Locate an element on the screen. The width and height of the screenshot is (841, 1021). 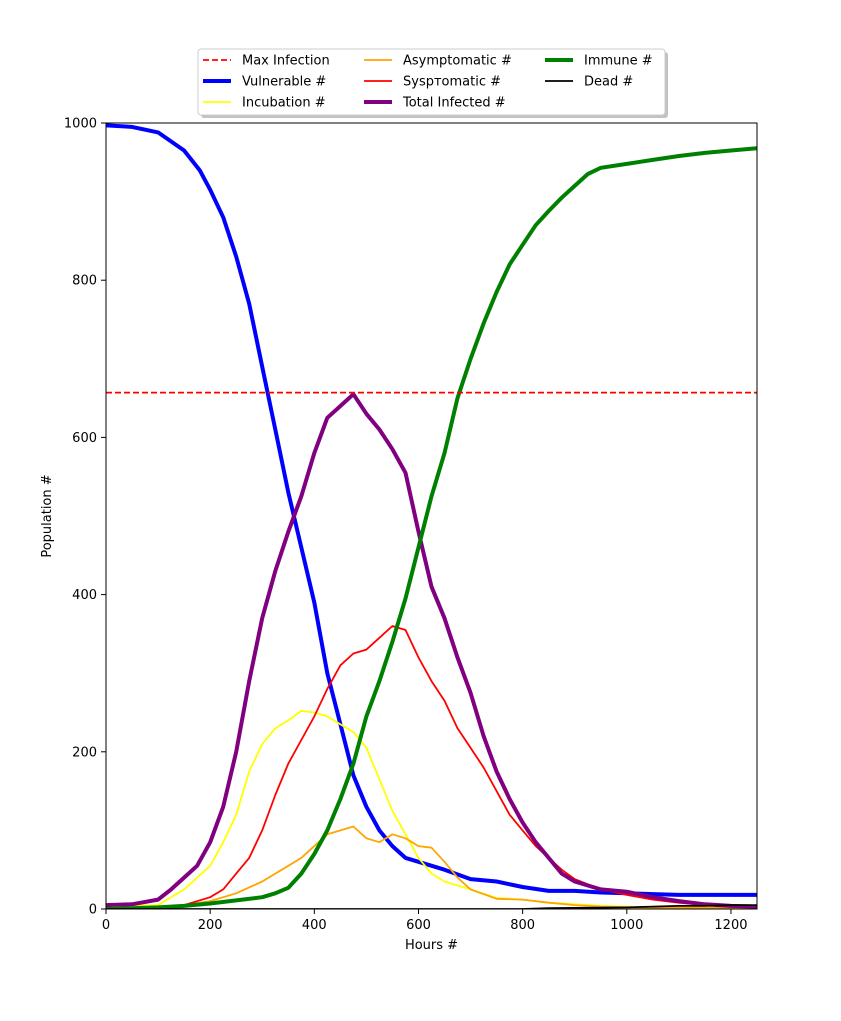
legend-label: Total Infected # is located at coordinates (454, 103).